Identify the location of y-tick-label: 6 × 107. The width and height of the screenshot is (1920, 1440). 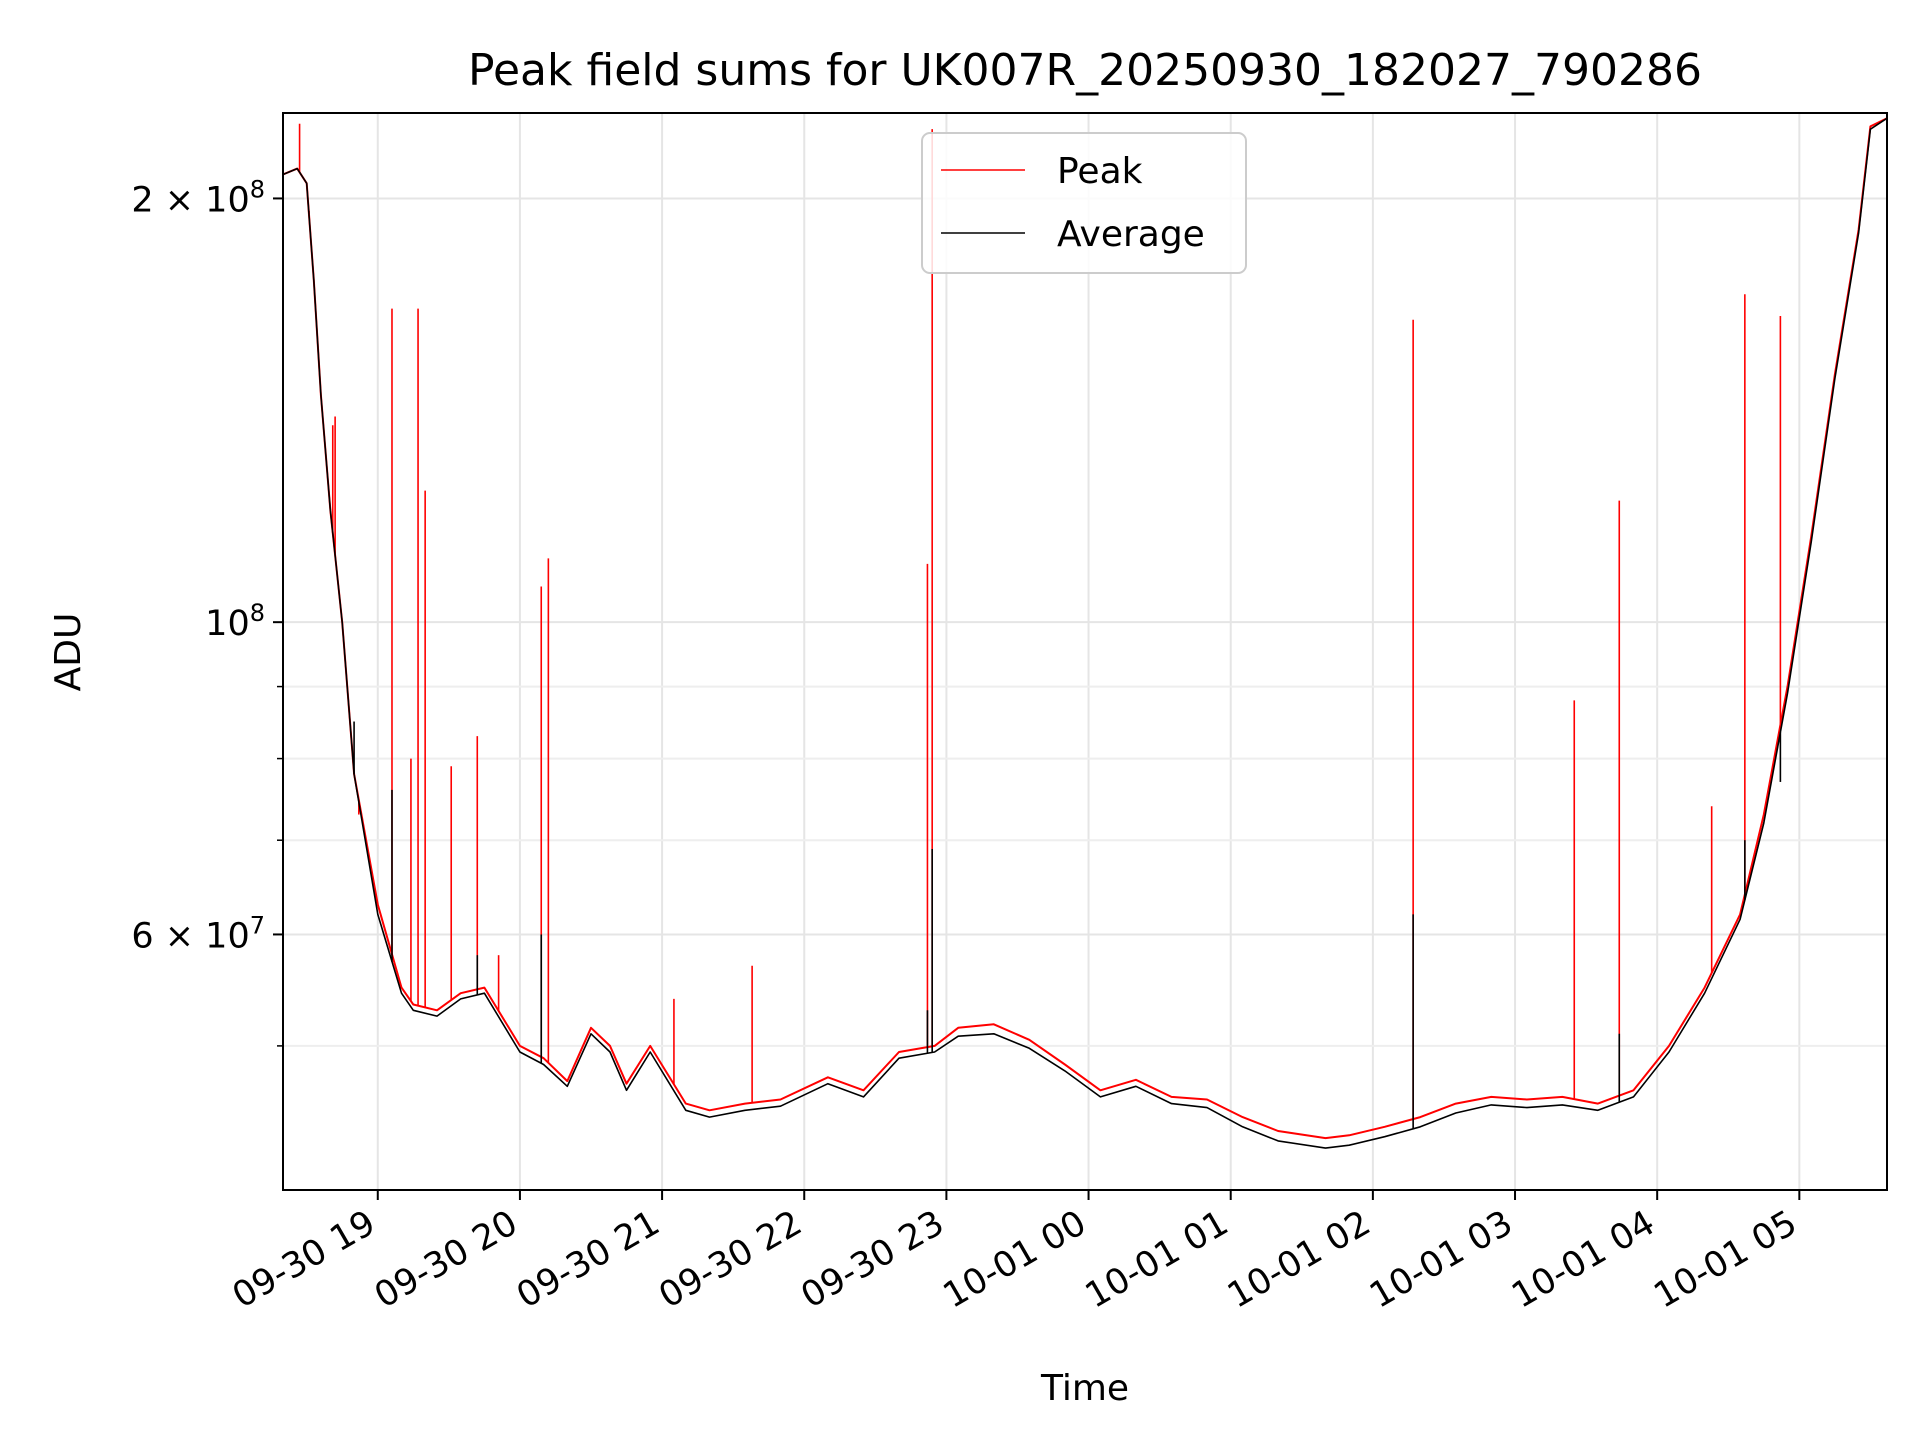
(198, 933).